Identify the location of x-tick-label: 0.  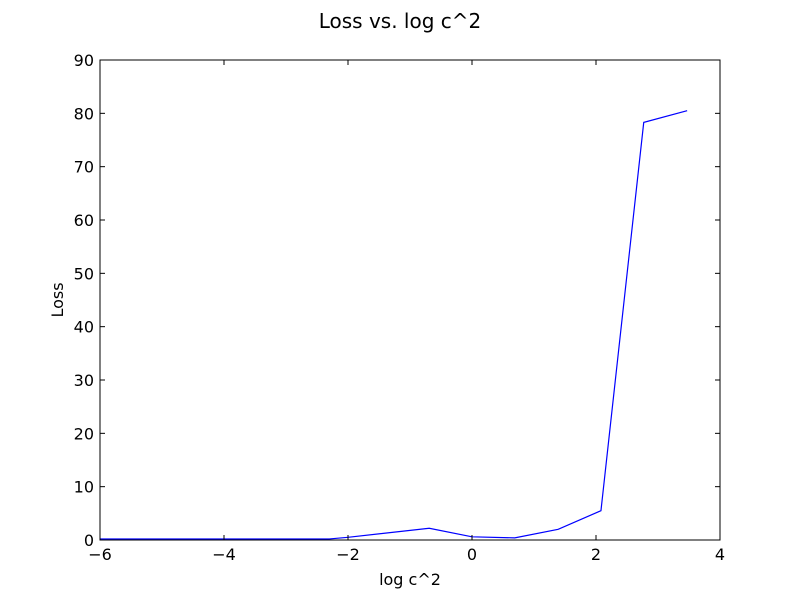
(472, 554).